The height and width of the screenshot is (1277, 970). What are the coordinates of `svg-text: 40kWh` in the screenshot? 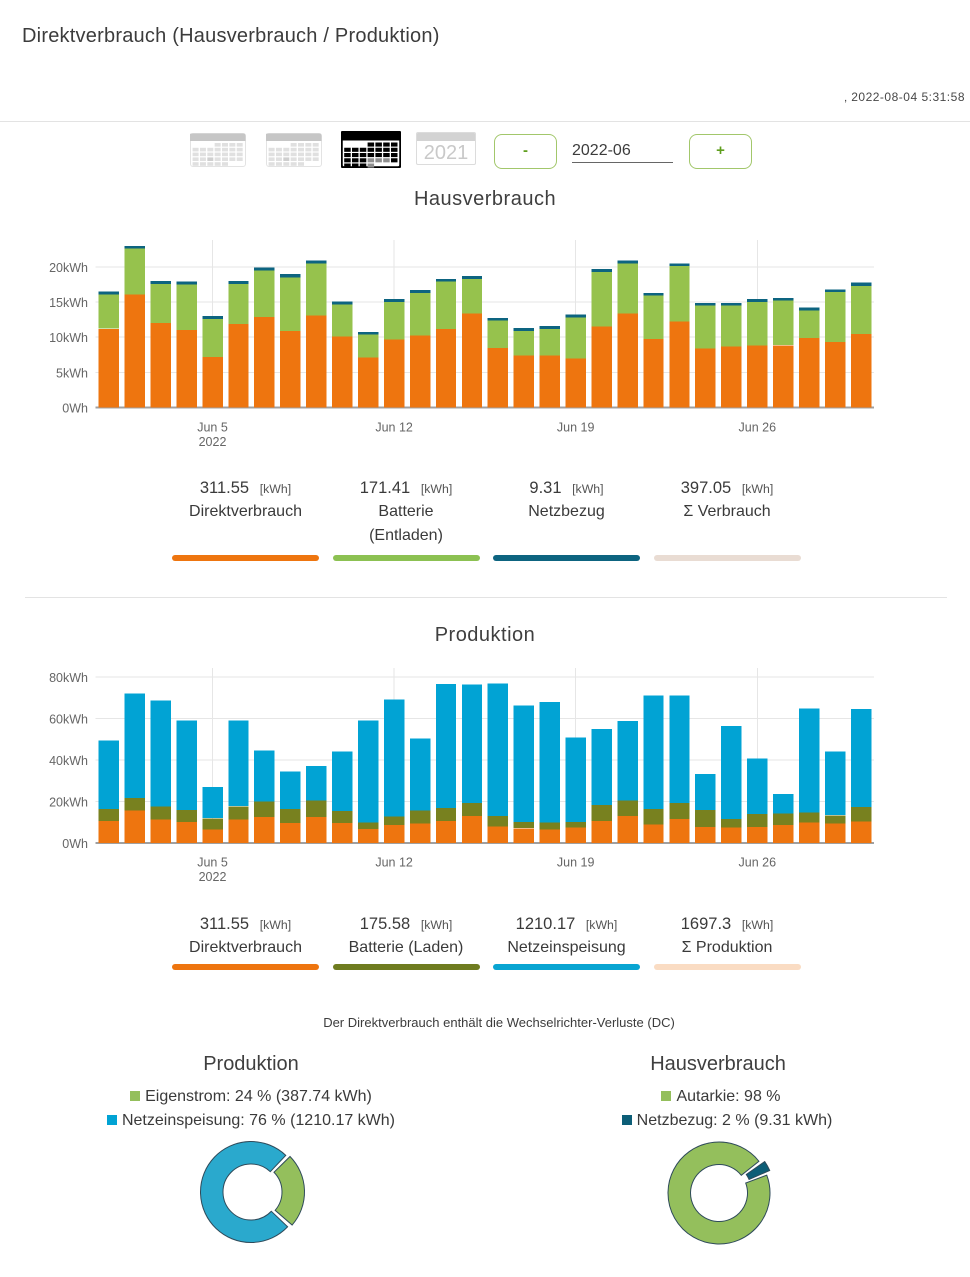 It's located at (68, 761).